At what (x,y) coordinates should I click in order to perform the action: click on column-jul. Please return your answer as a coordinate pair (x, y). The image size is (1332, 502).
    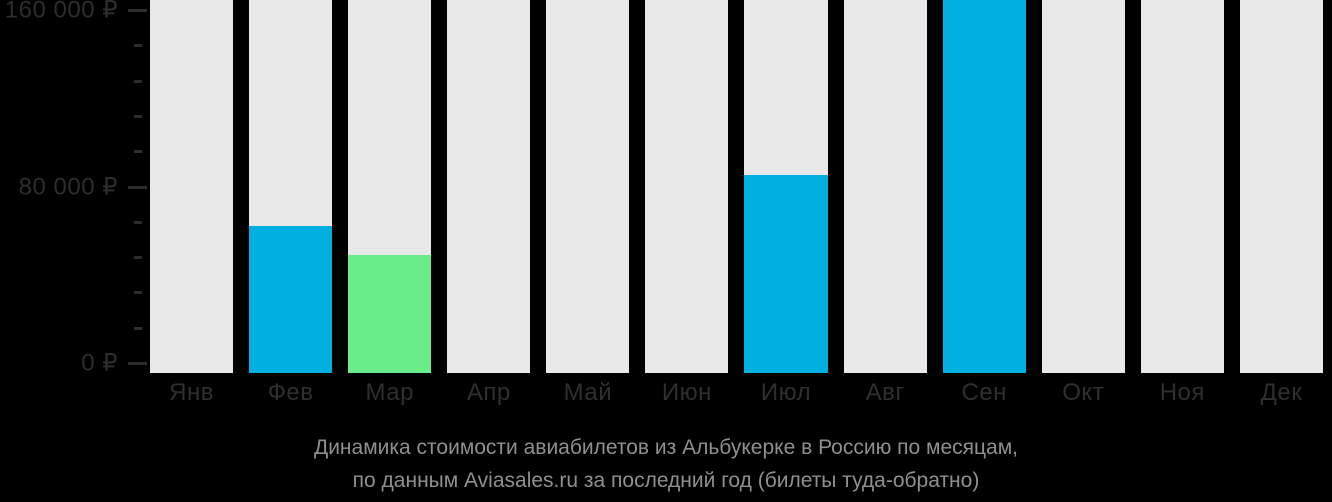
    Looking at the image, I should click on (786, 186).